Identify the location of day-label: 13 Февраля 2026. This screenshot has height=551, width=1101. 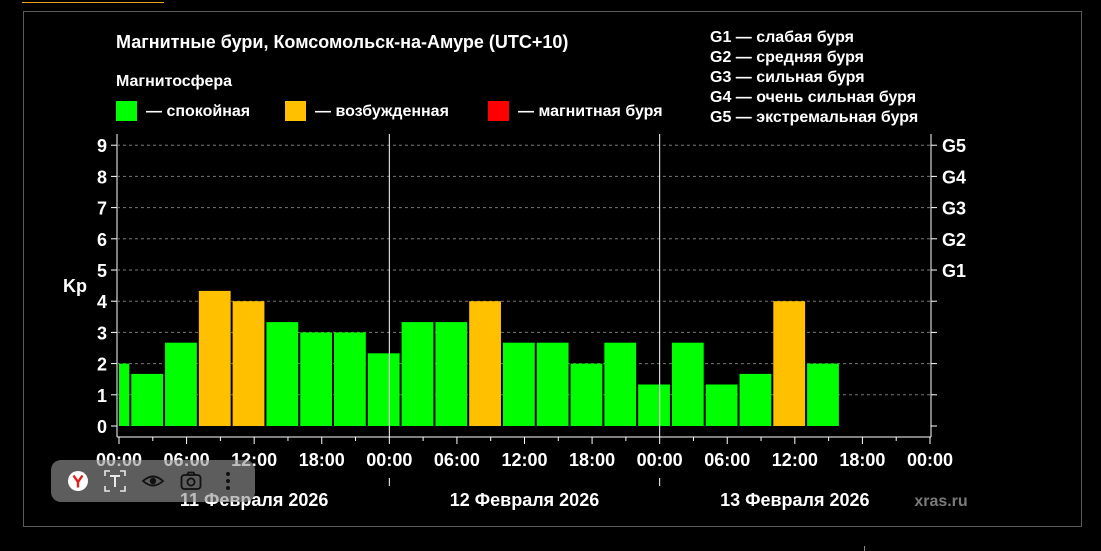
(794, 500).